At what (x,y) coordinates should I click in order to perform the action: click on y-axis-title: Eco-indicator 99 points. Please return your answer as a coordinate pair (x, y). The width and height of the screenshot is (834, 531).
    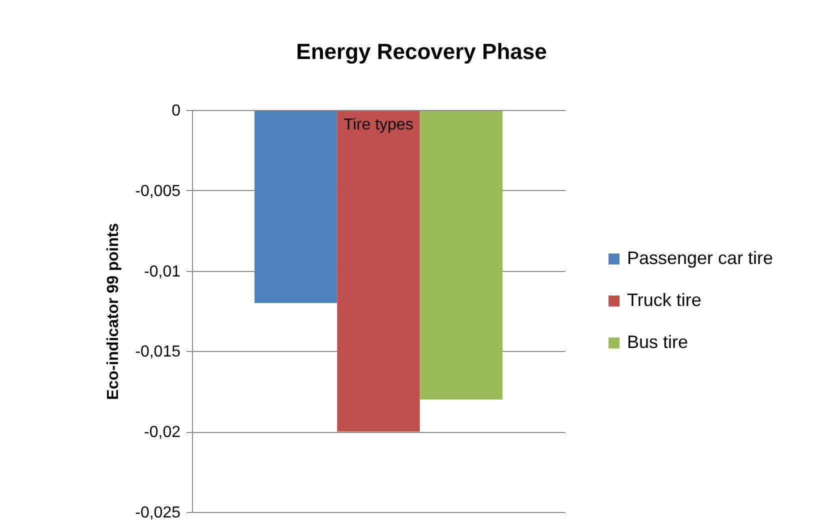
    Looking at the image, I should click on (113, 311).